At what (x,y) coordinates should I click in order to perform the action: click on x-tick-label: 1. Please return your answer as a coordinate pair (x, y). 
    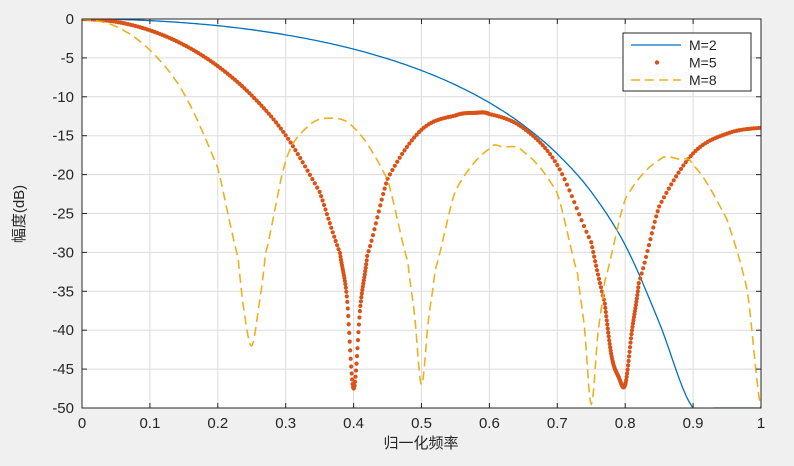
    Looking at the image, I should click on (761, 423).